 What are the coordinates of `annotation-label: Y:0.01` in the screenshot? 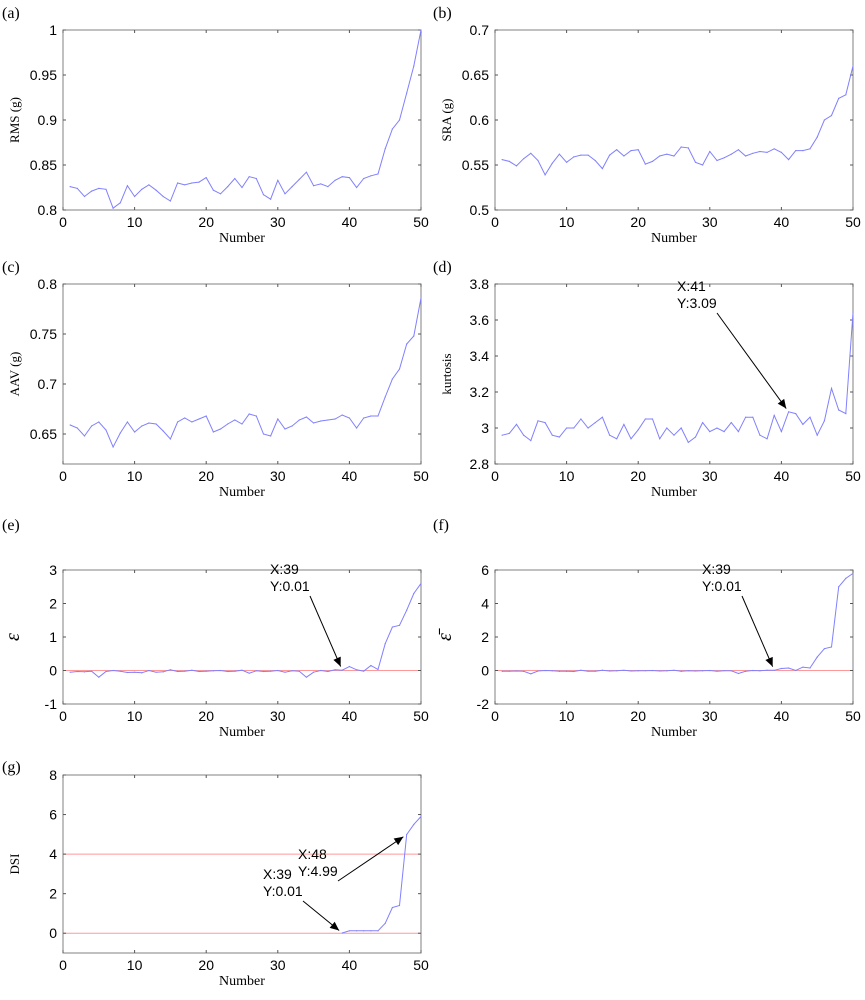 It's located at (290, 586).